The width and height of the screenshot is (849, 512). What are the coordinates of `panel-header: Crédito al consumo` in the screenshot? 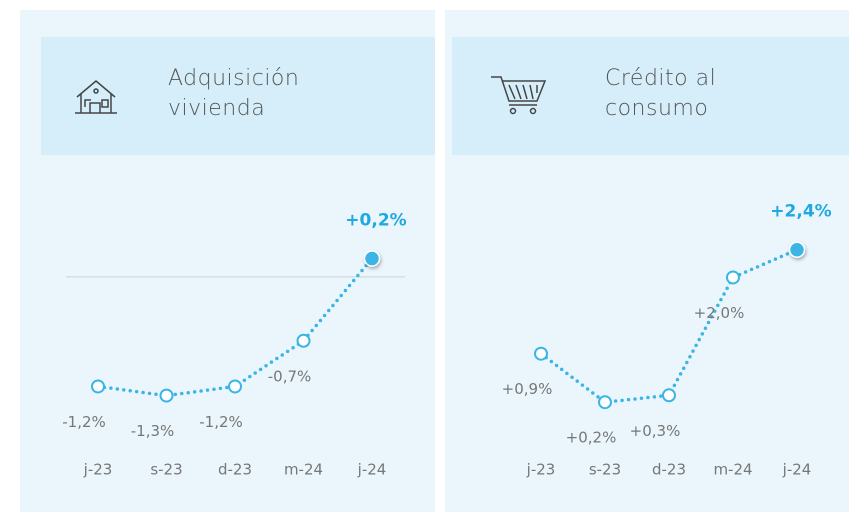 It's located at (650, 96).